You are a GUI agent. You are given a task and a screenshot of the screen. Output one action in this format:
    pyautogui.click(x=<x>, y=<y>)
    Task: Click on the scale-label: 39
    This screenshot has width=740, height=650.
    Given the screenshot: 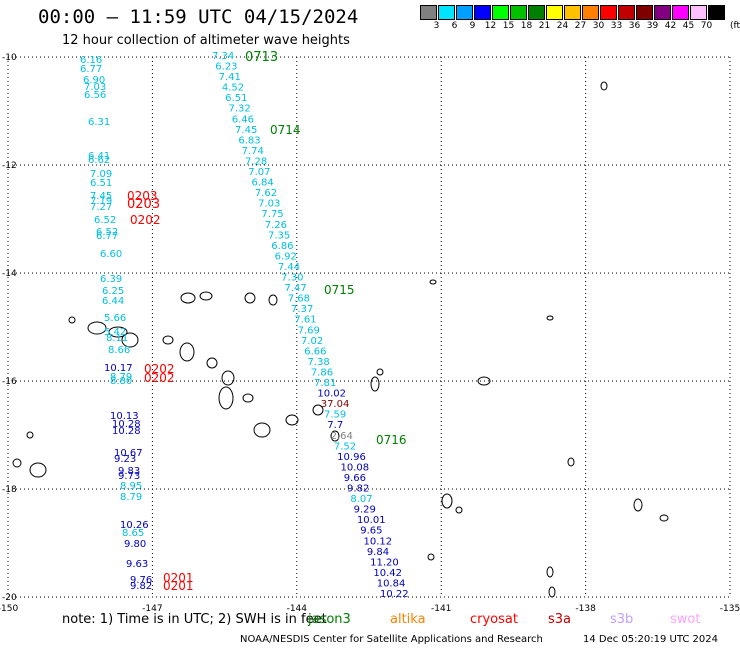 What is the action you would take?
    pyautogui.click(x=652, y=26)
    